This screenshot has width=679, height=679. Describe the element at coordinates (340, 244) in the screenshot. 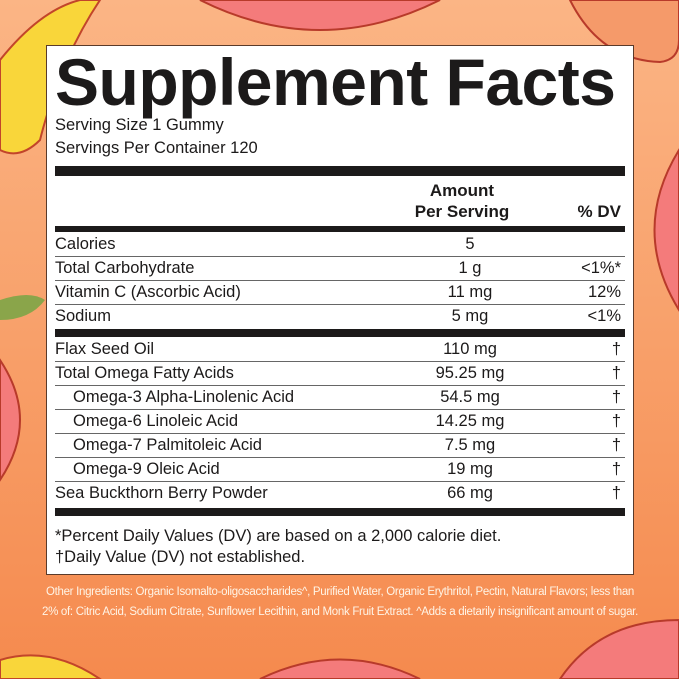

I see `nutrient-row: Calories 5` at that location.